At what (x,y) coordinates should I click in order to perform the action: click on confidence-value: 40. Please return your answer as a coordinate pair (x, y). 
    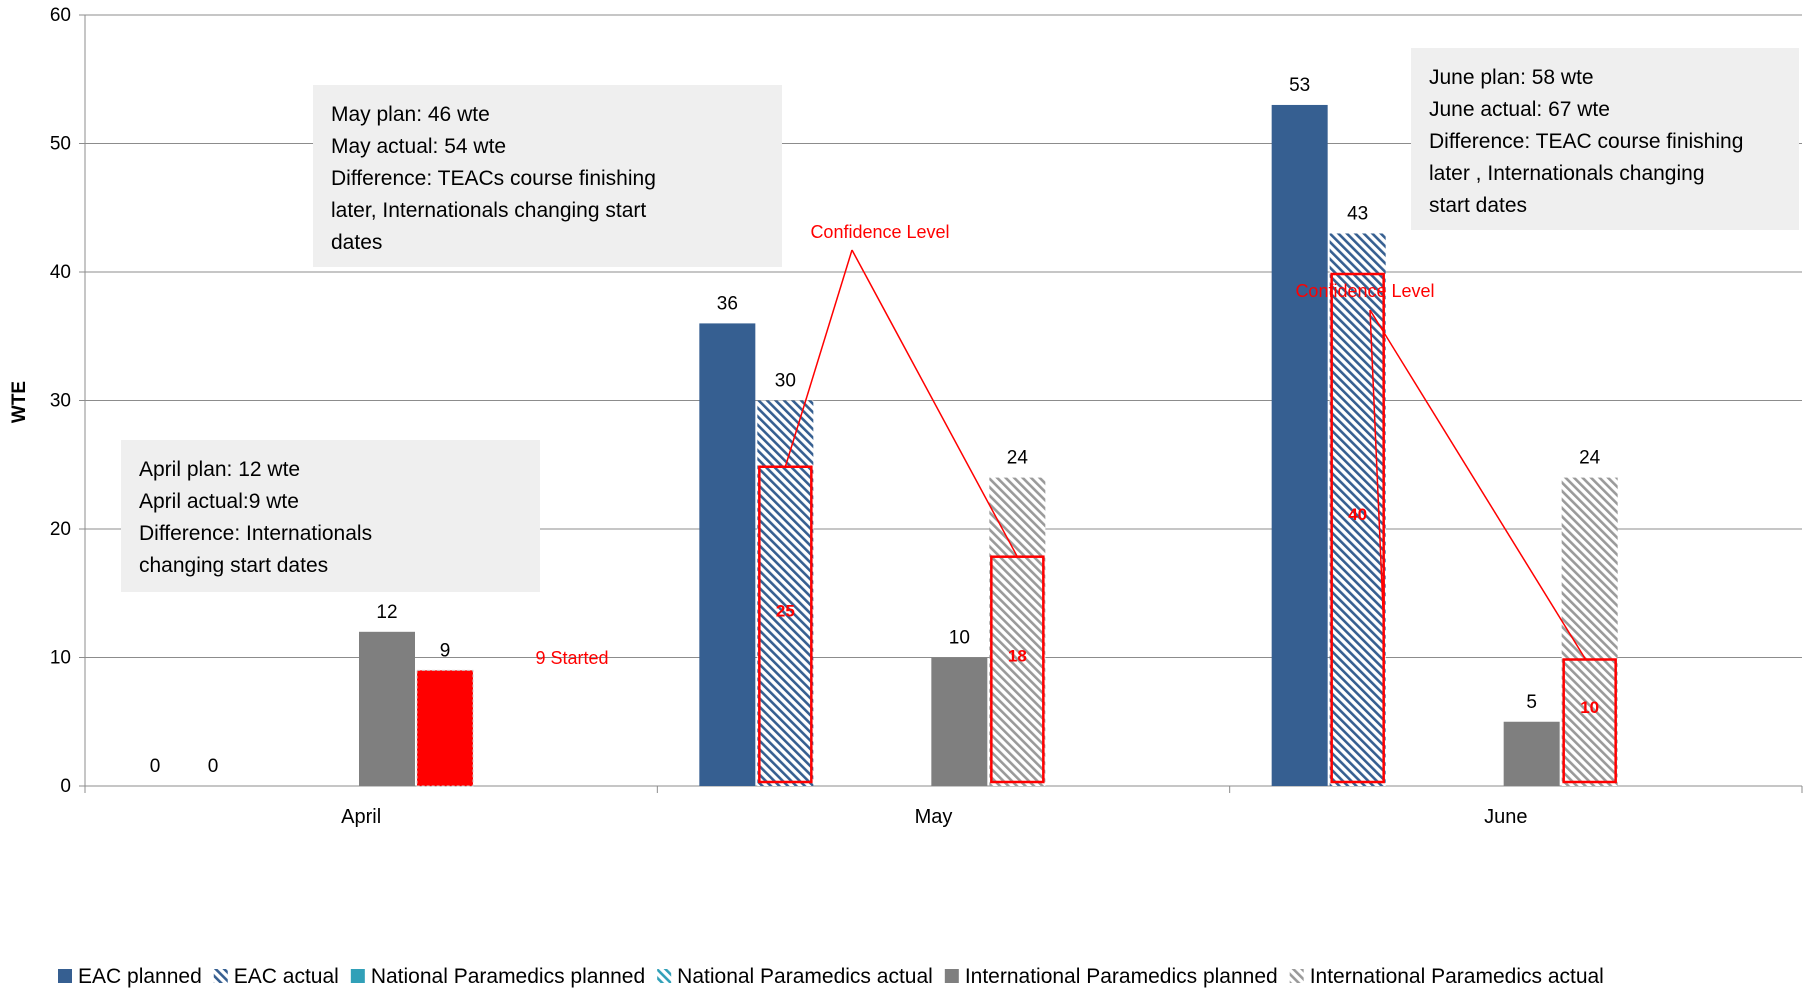
    Looking at the image, I should click on (1357, 514).